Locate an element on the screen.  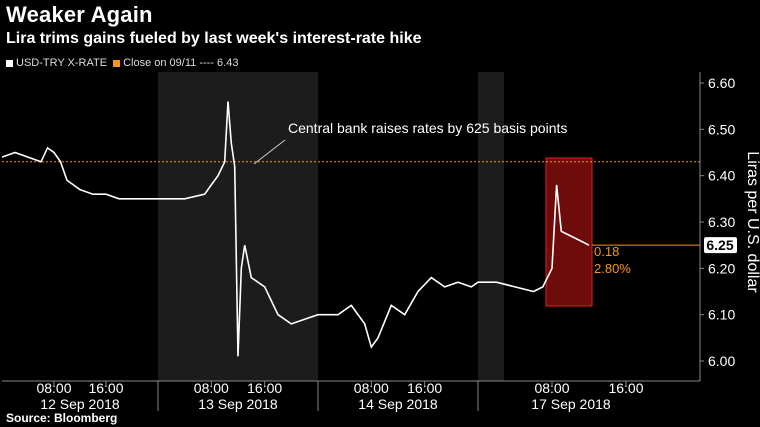
legend-swatch-series is located at coordinates (9, 63).